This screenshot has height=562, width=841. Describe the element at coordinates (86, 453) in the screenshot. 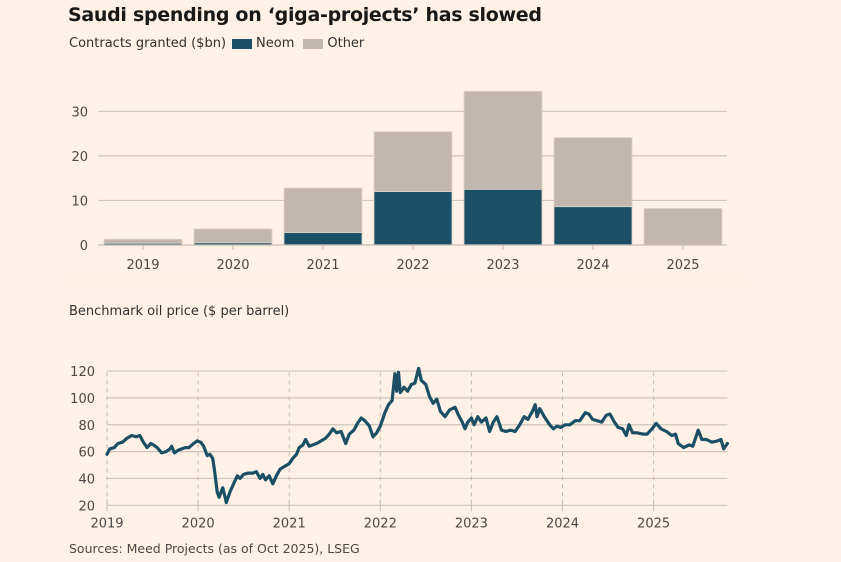

I see `line-y-tick-label-60: 60` at that location.